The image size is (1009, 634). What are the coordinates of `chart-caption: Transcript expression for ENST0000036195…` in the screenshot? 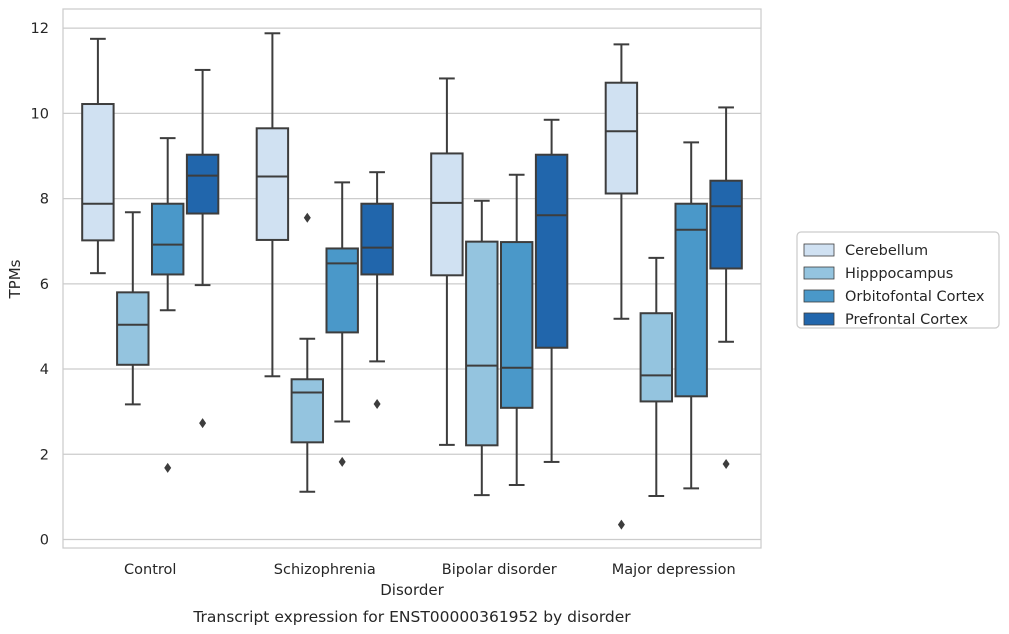 It's located at (411, 617).